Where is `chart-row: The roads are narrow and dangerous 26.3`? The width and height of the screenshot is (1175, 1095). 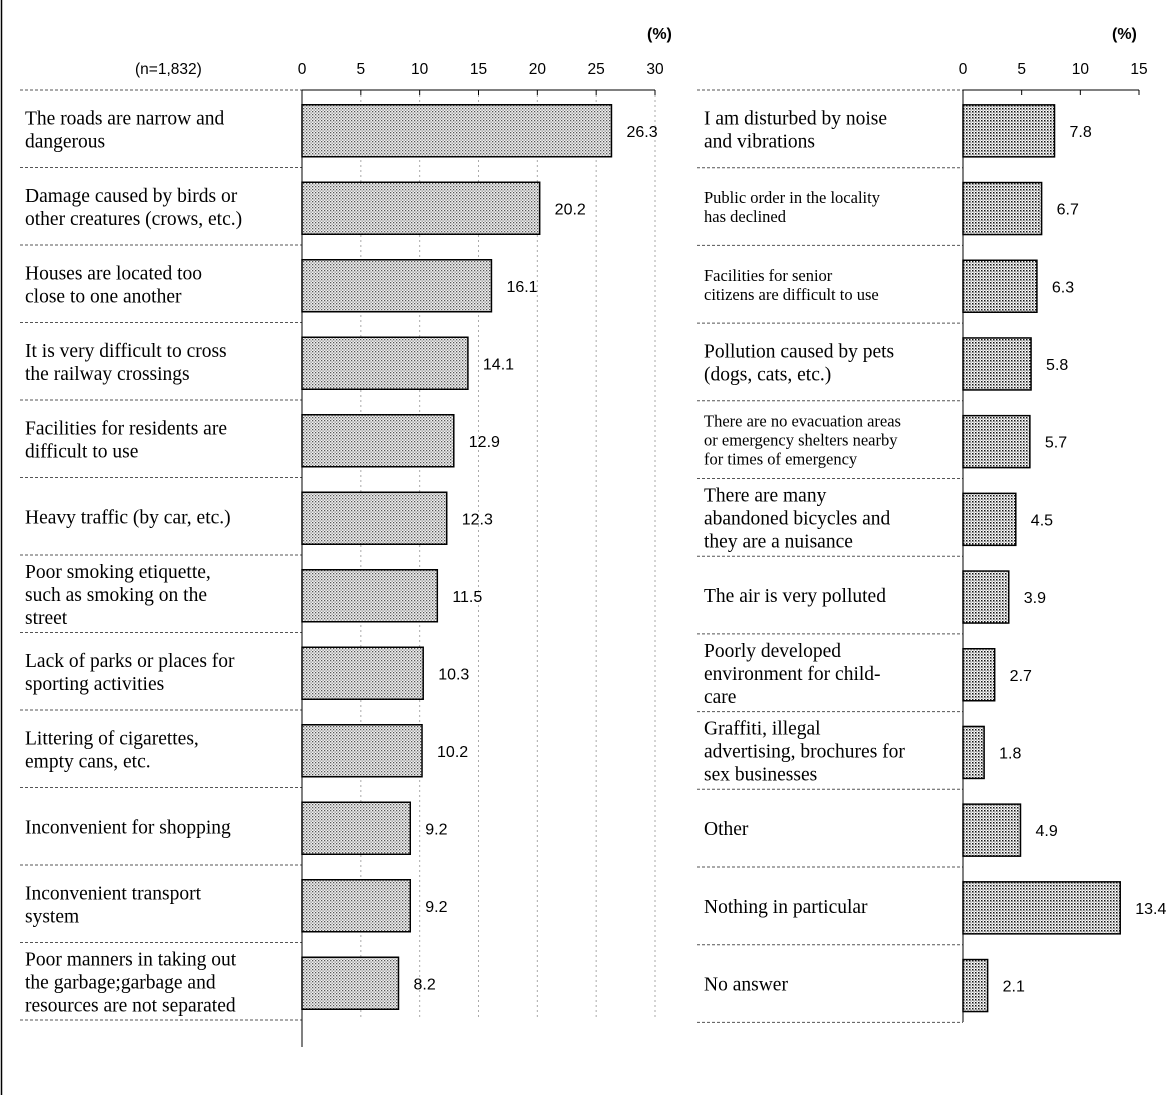
chart-row: The roads are narrow and dangerous 26.3 is located at coordinates (339, 123).